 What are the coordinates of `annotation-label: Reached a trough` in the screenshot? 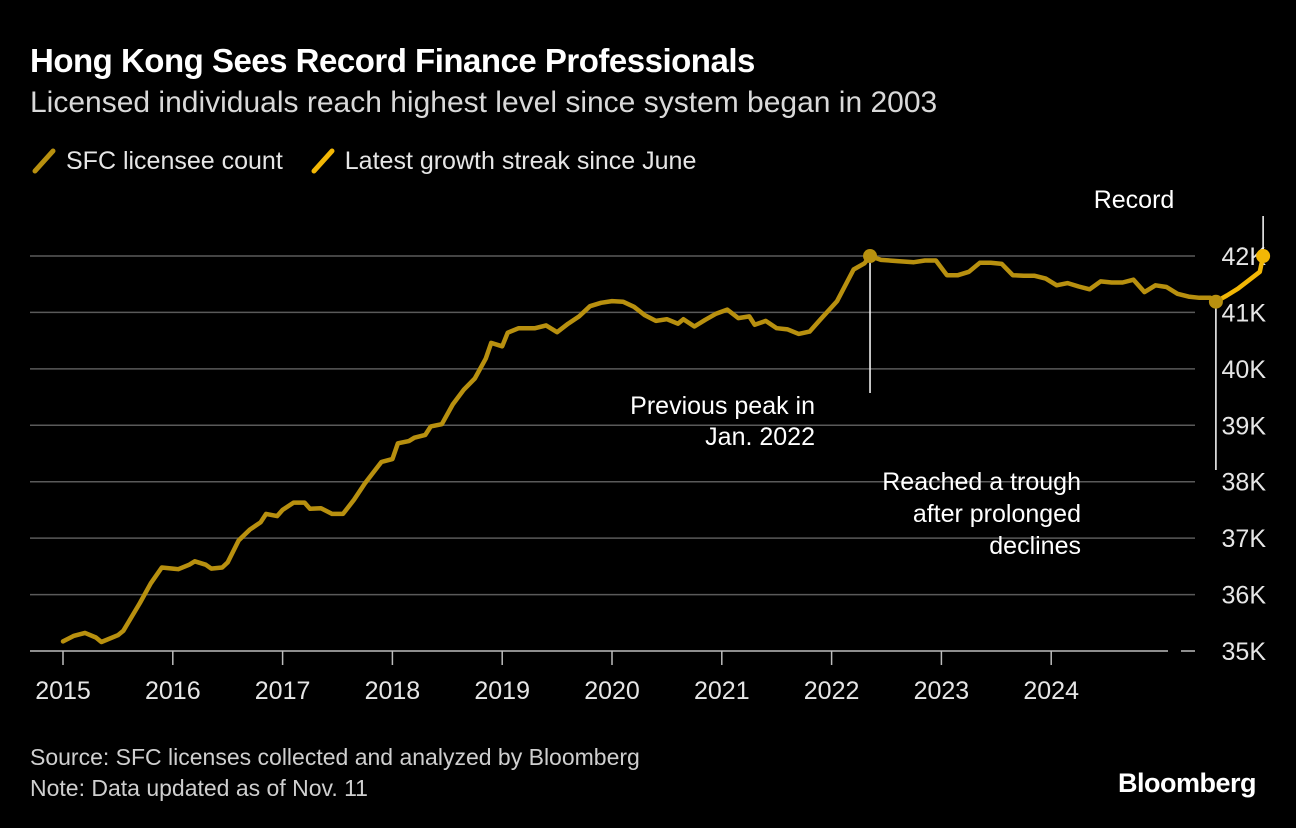 It's located at (981, 482).